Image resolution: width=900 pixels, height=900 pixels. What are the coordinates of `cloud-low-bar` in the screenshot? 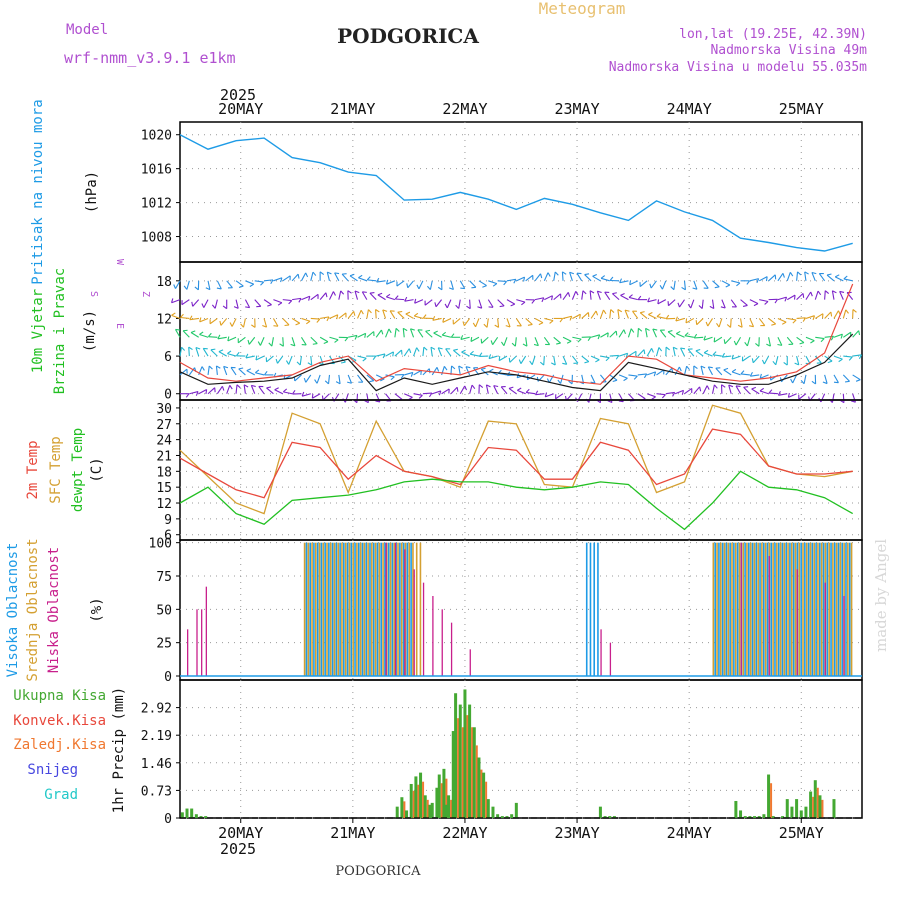 It's located at (202, 642).